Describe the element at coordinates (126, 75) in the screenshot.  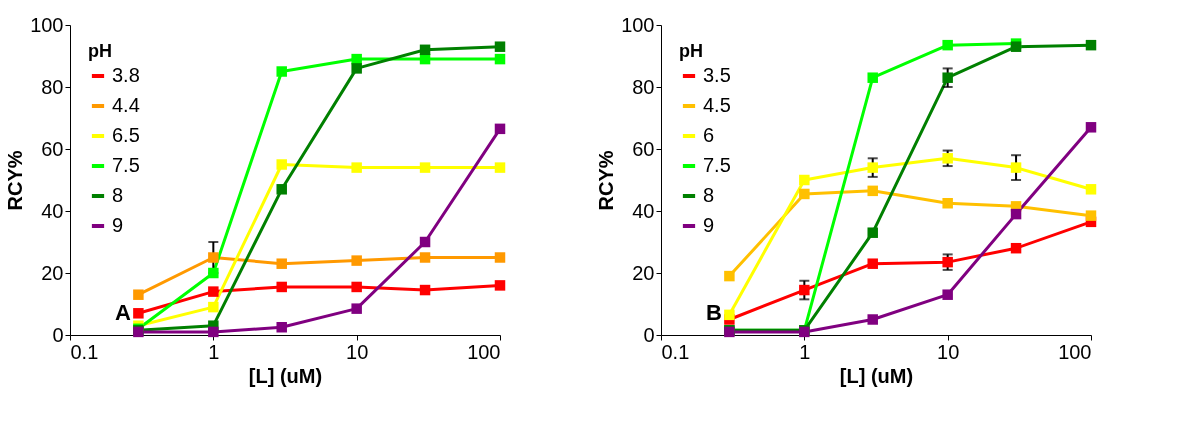
I see `legend-label: 3.8` at that location.